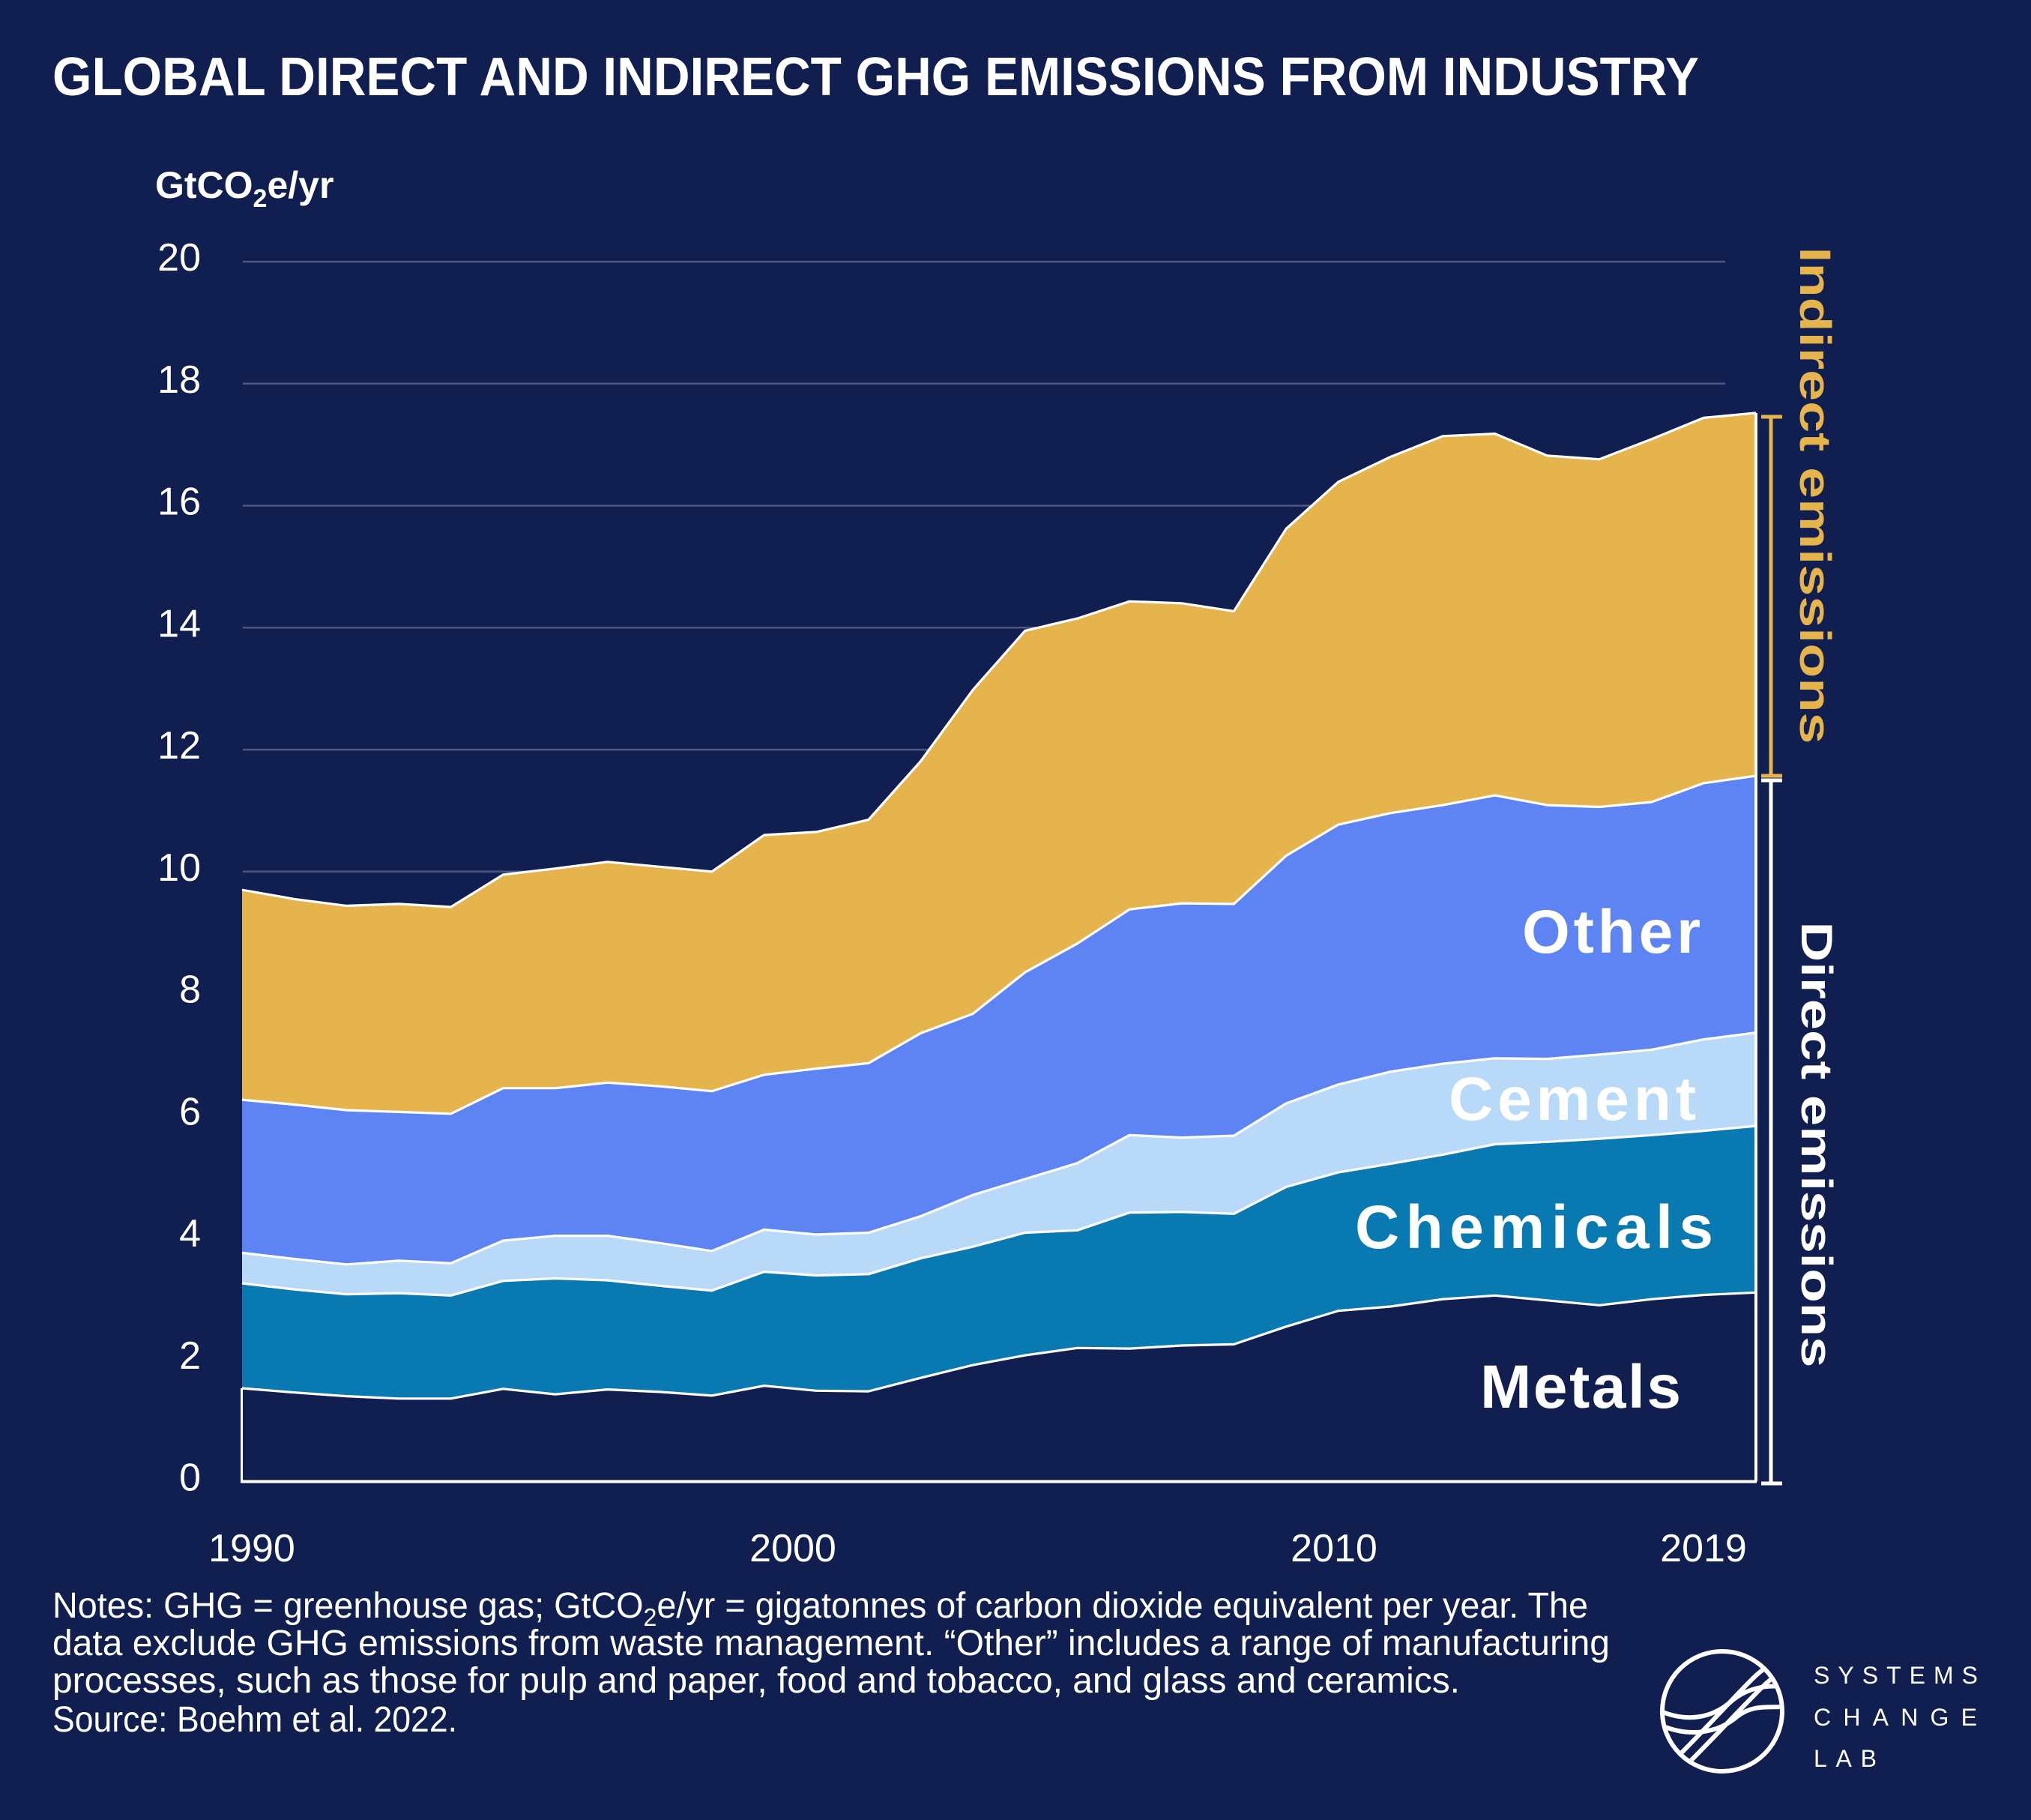 This screenshot has width=2031, height=1820. I want to click on svg-text: 12, so click(179, 746).